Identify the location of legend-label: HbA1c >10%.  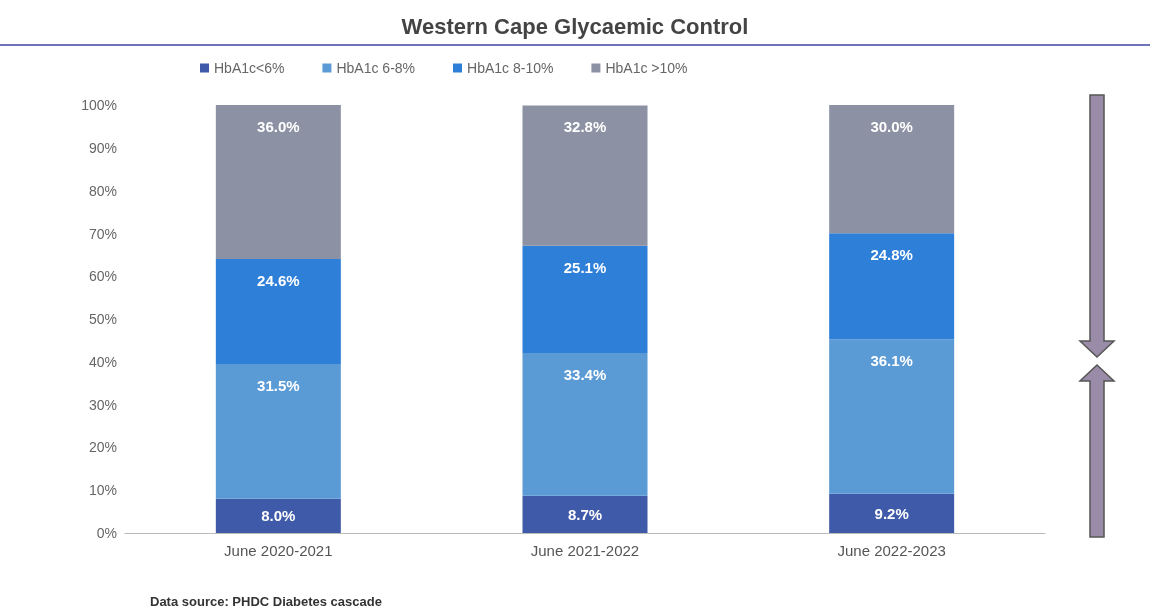
(646, 68).